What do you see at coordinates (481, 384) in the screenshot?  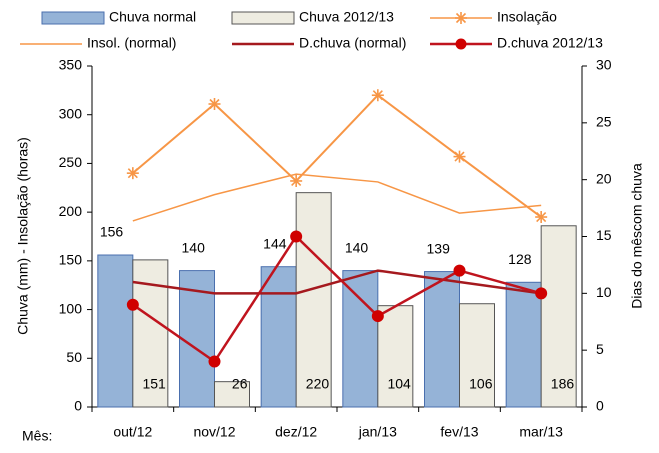 I see `bar-value-label: 106` at bounding box center [481, 384].